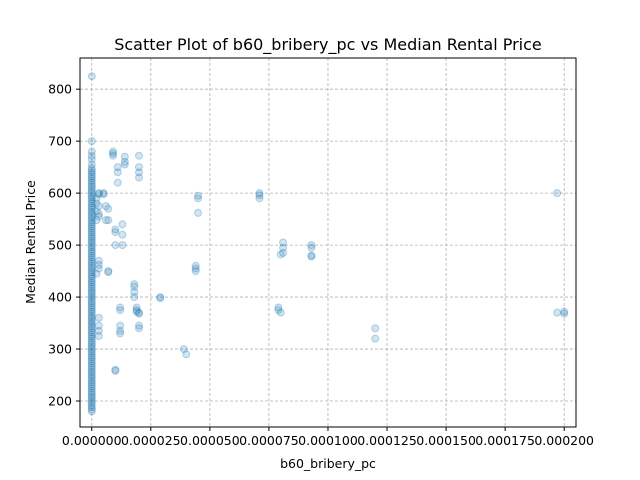 Image resolution: width=640 pixels, height=480 pixels. Describe the element at coordinates (60, 89) in the screenshot. I see `y-tick-label: 800` at that location.